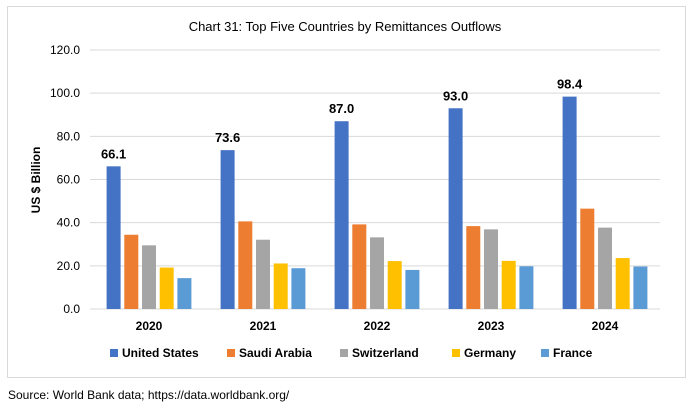 The image size is (692, 404). What do you see at coordinates (149, 326) in the screenshot?
I see `x-tick-label: 2020` at bounding box center [149, 326].